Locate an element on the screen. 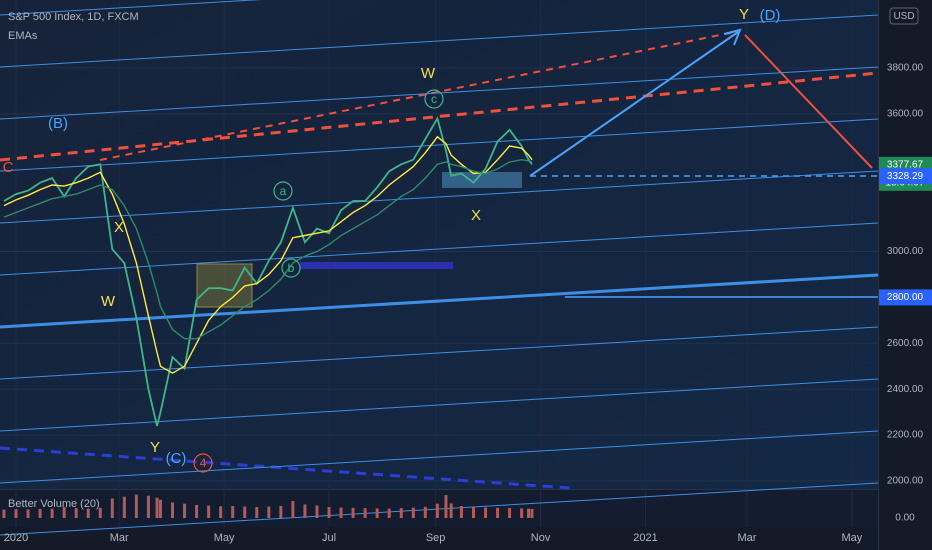  price-label: 3328.29 is located at coordinates (905, 176).